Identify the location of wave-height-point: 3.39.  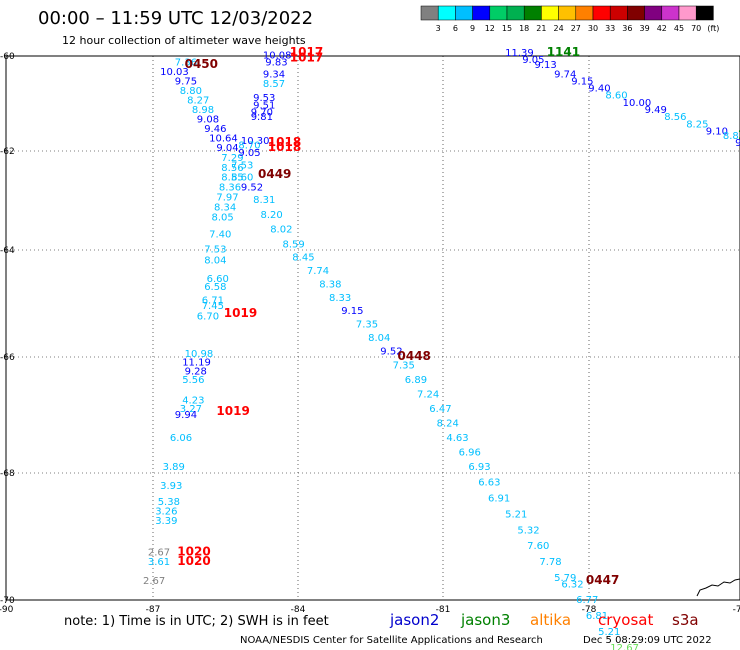
(166, 521).